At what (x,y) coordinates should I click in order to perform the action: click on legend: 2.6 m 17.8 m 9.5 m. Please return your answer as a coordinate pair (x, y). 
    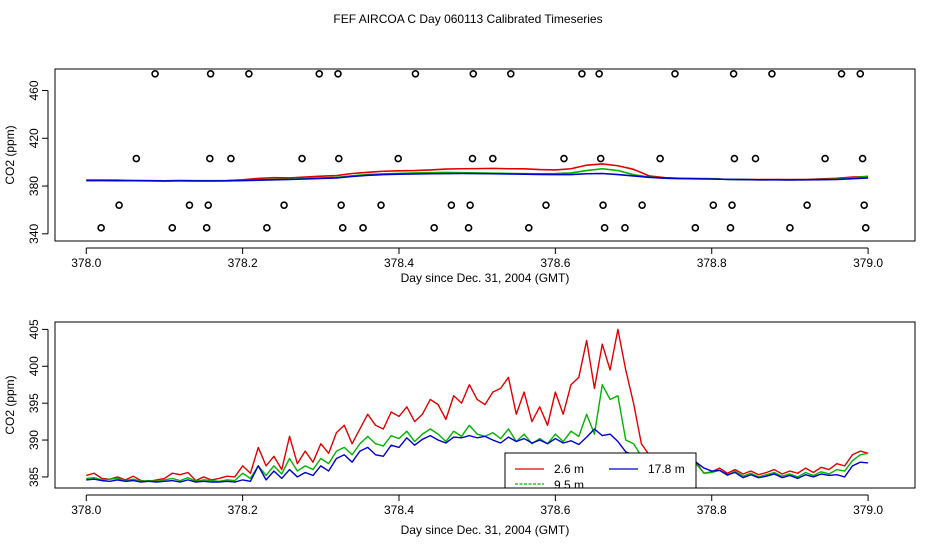
    Looking at the image, I should click on (600, 472).